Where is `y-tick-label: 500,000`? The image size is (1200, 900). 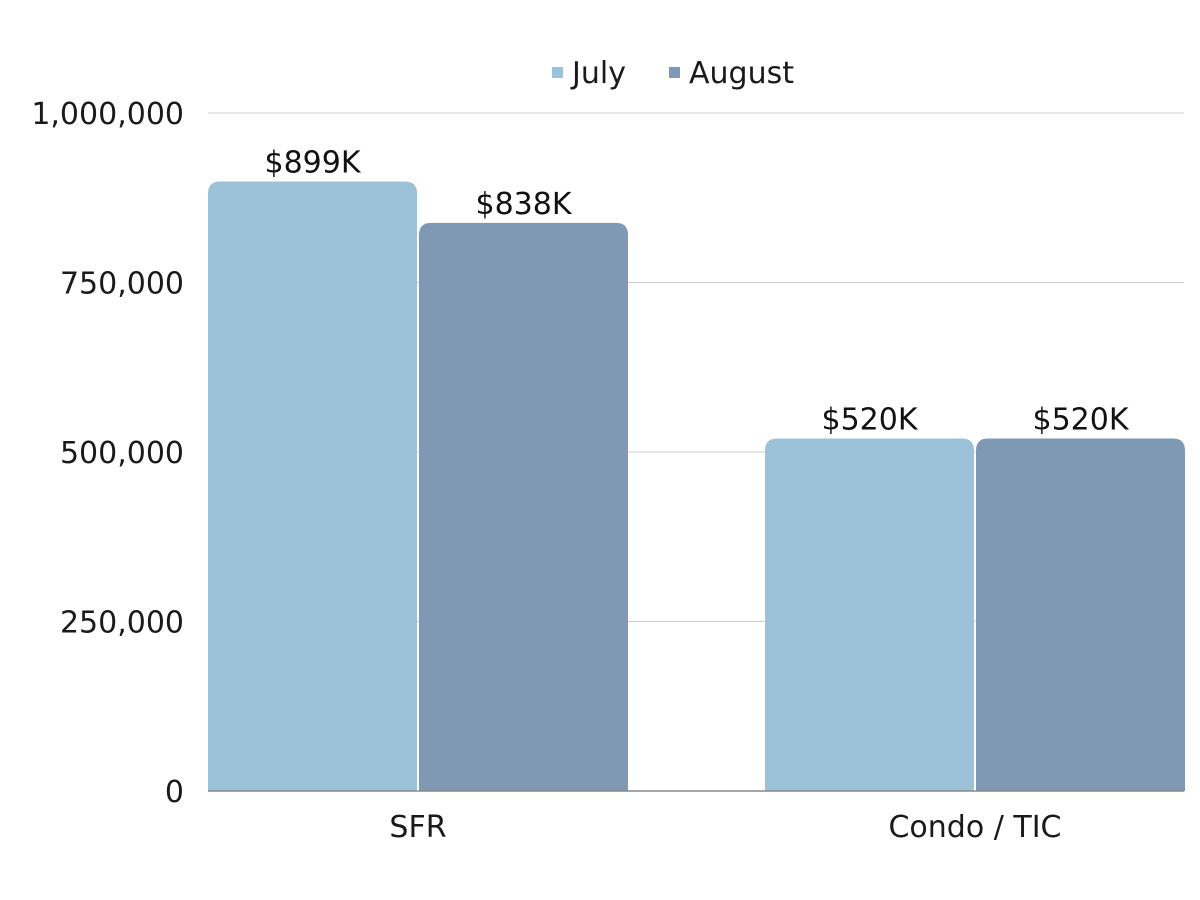
y-tick-label: 500,000 is located at coordinates (122, 453).